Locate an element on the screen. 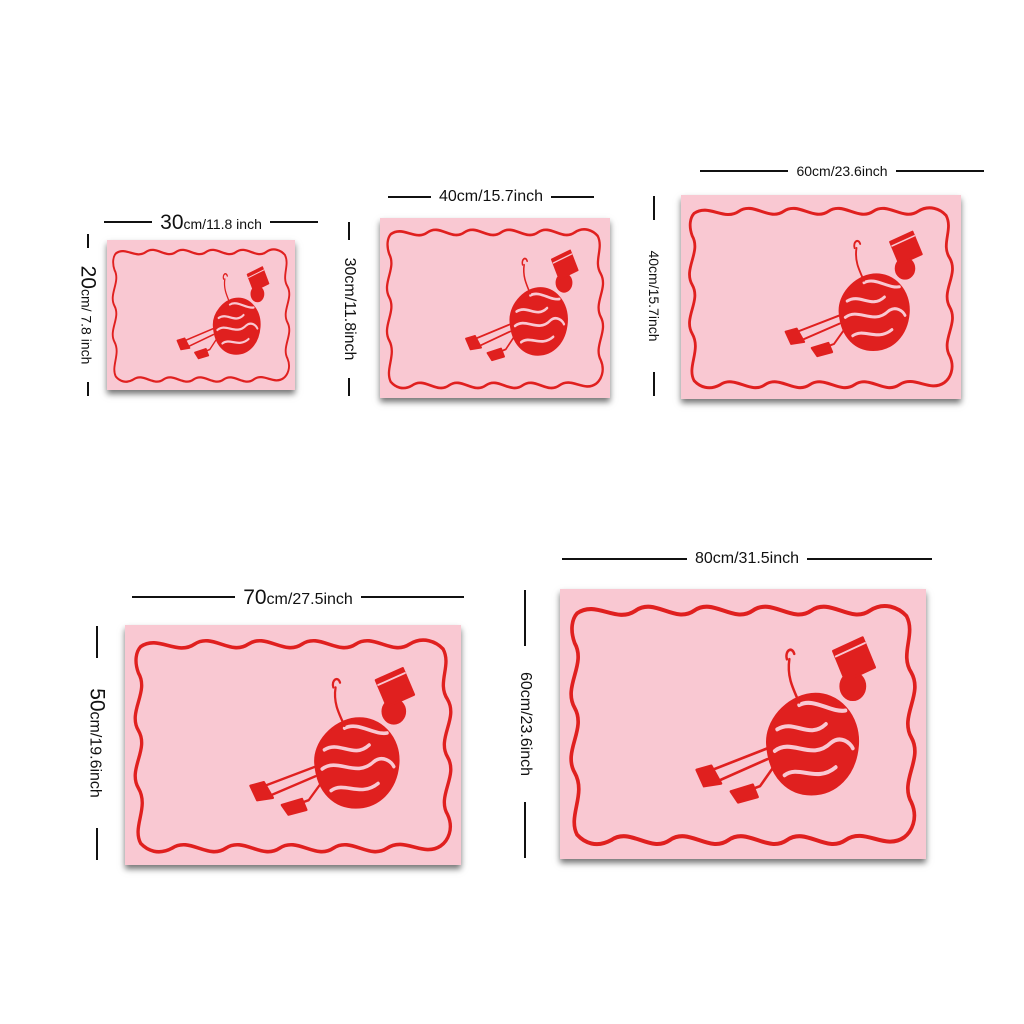  width-label-unit: cm/27.5inch is located at coordinates (309, 599).